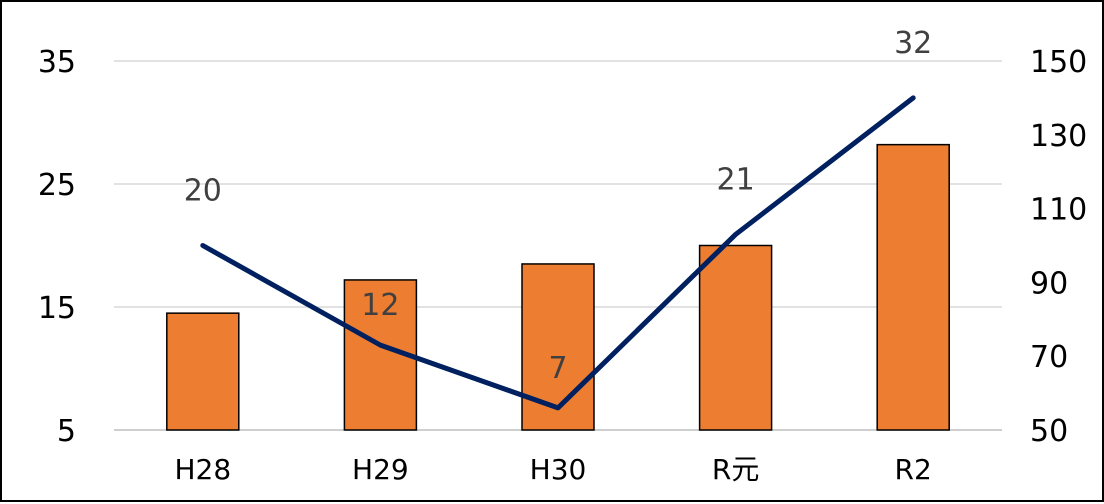  Describe the element at coordinates (380, 469) in the screenshot. I see `category-label: H29` at that location.